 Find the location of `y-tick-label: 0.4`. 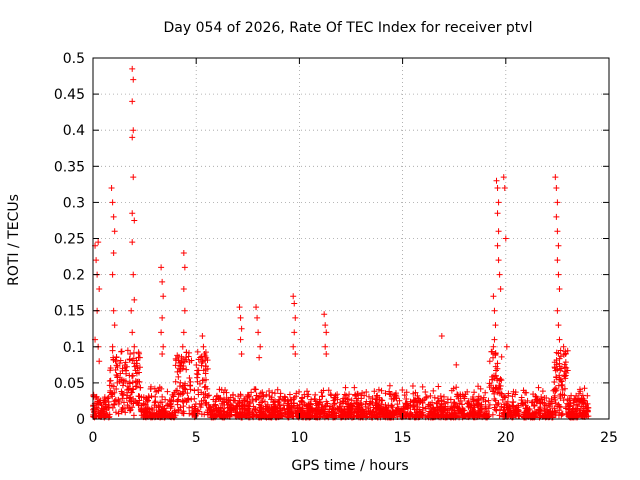

y-tick-label: 0.4 is located at coordinates (74, 131).